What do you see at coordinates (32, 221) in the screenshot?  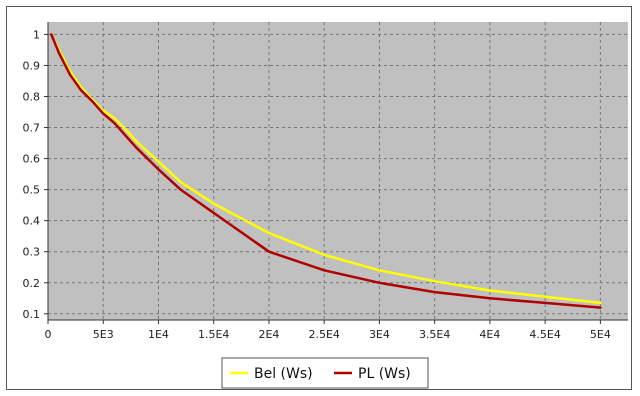 I see `y-tick-label: 0.4` at bounding box center [32, 221].